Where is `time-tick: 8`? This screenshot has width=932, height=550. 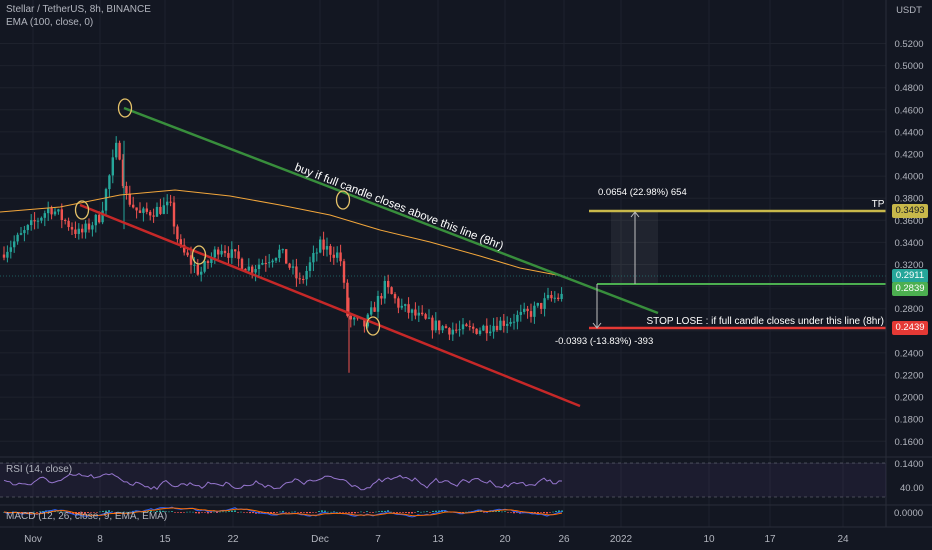 time-tick: 8 is located at coordinates (100, 539).